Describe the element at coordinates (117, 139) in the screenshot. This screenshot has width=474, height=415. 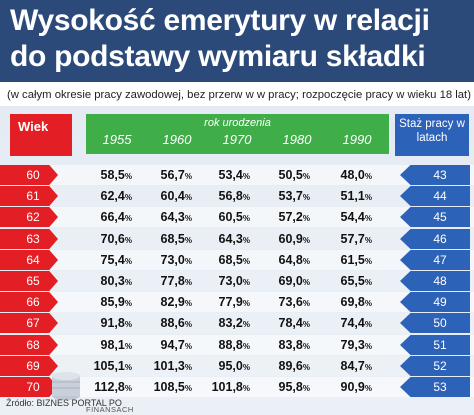
I see `year-label-1955: 1955` at that location.